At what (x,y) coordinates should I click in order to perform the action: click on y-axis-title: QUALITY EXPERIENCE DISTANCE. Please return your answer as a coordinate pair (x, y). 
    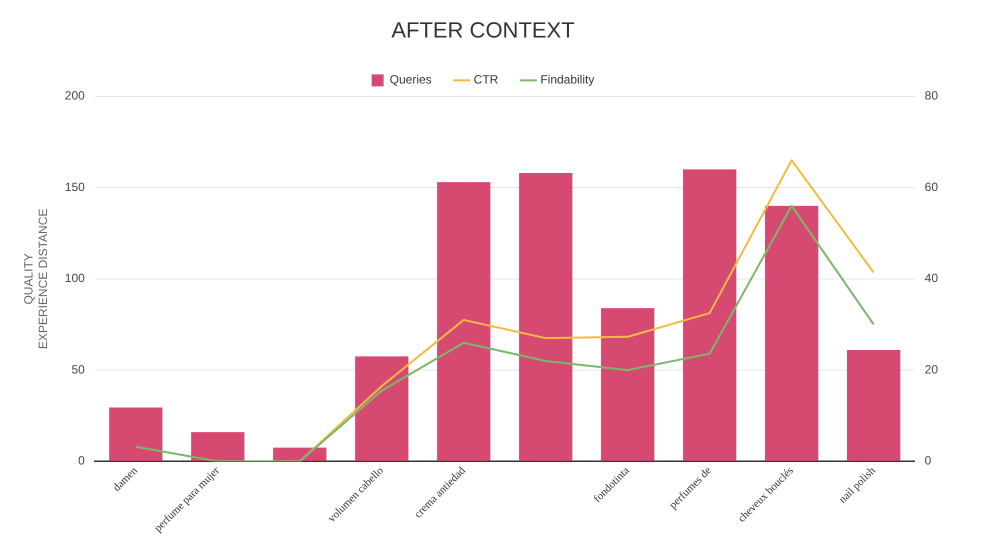
    Looking at the image, I should click on (36, 279).